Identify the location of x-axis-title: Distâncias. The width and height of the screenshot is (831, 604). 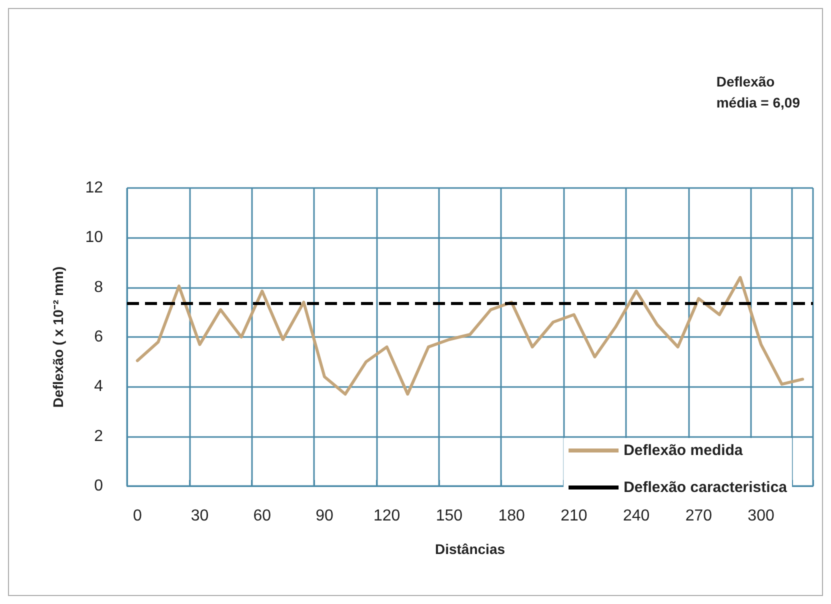
(470, 549).